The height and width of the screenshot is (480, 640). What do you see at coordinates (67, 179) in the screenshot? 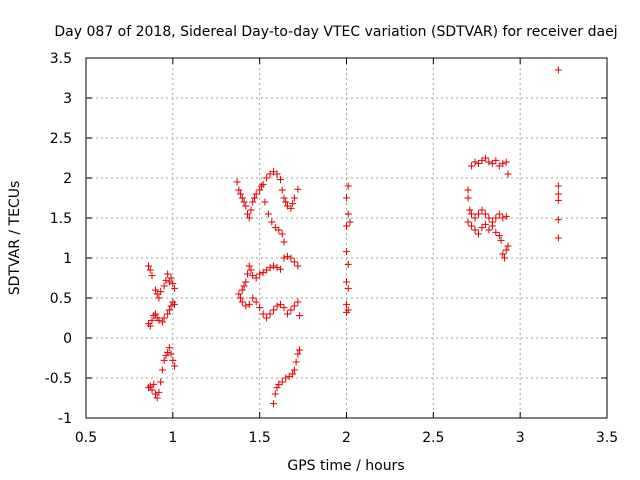
I see `y-tick-label: 2` at bounding box center [67, 179].